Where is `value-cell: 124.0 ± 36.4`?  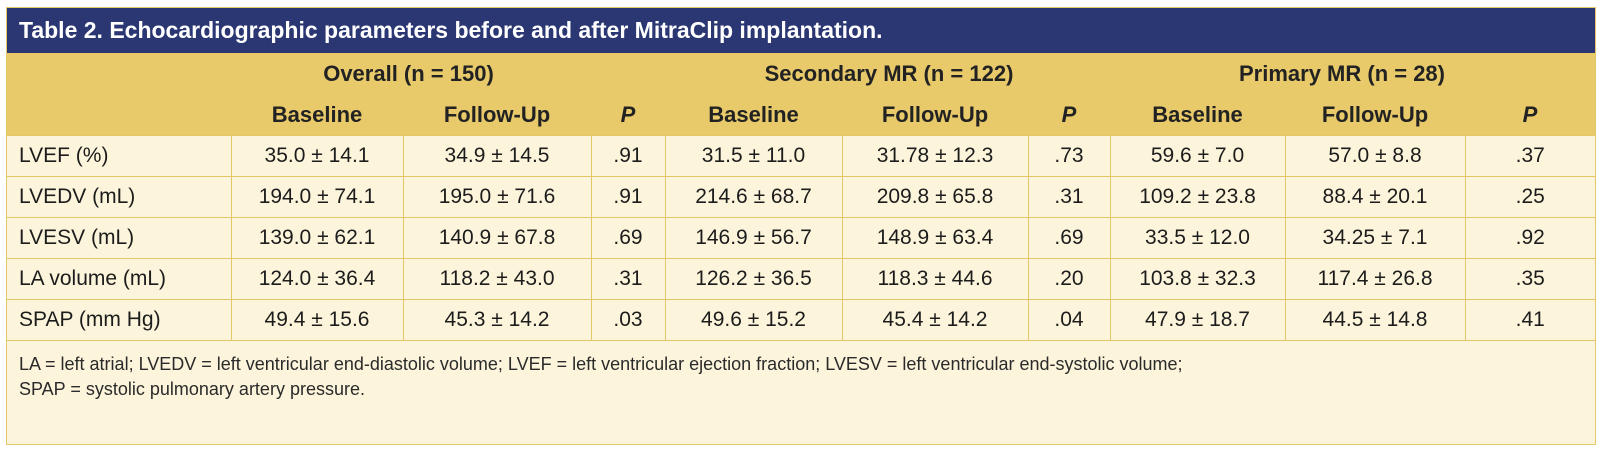 value-cell: 124.0 ± 36.4 is located at coordinates (316, 279).